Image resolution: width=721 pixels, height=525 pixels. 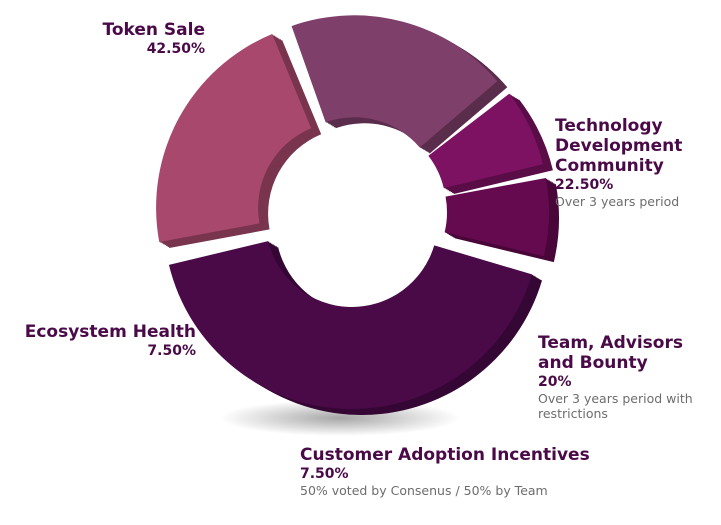 What do you see at coordinates (424, 490) in the screenshot?
I see `note: 50% voted by Consenus / 50% by Team` at bounding box center [424, 490].